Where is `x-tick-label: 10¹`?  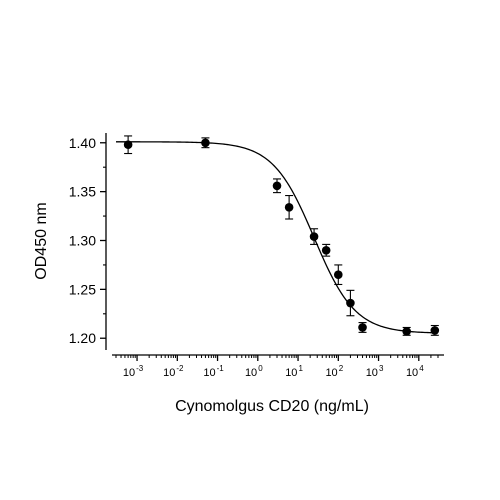
x-tick-label: 10¹ is located at coordinates (294, 371).